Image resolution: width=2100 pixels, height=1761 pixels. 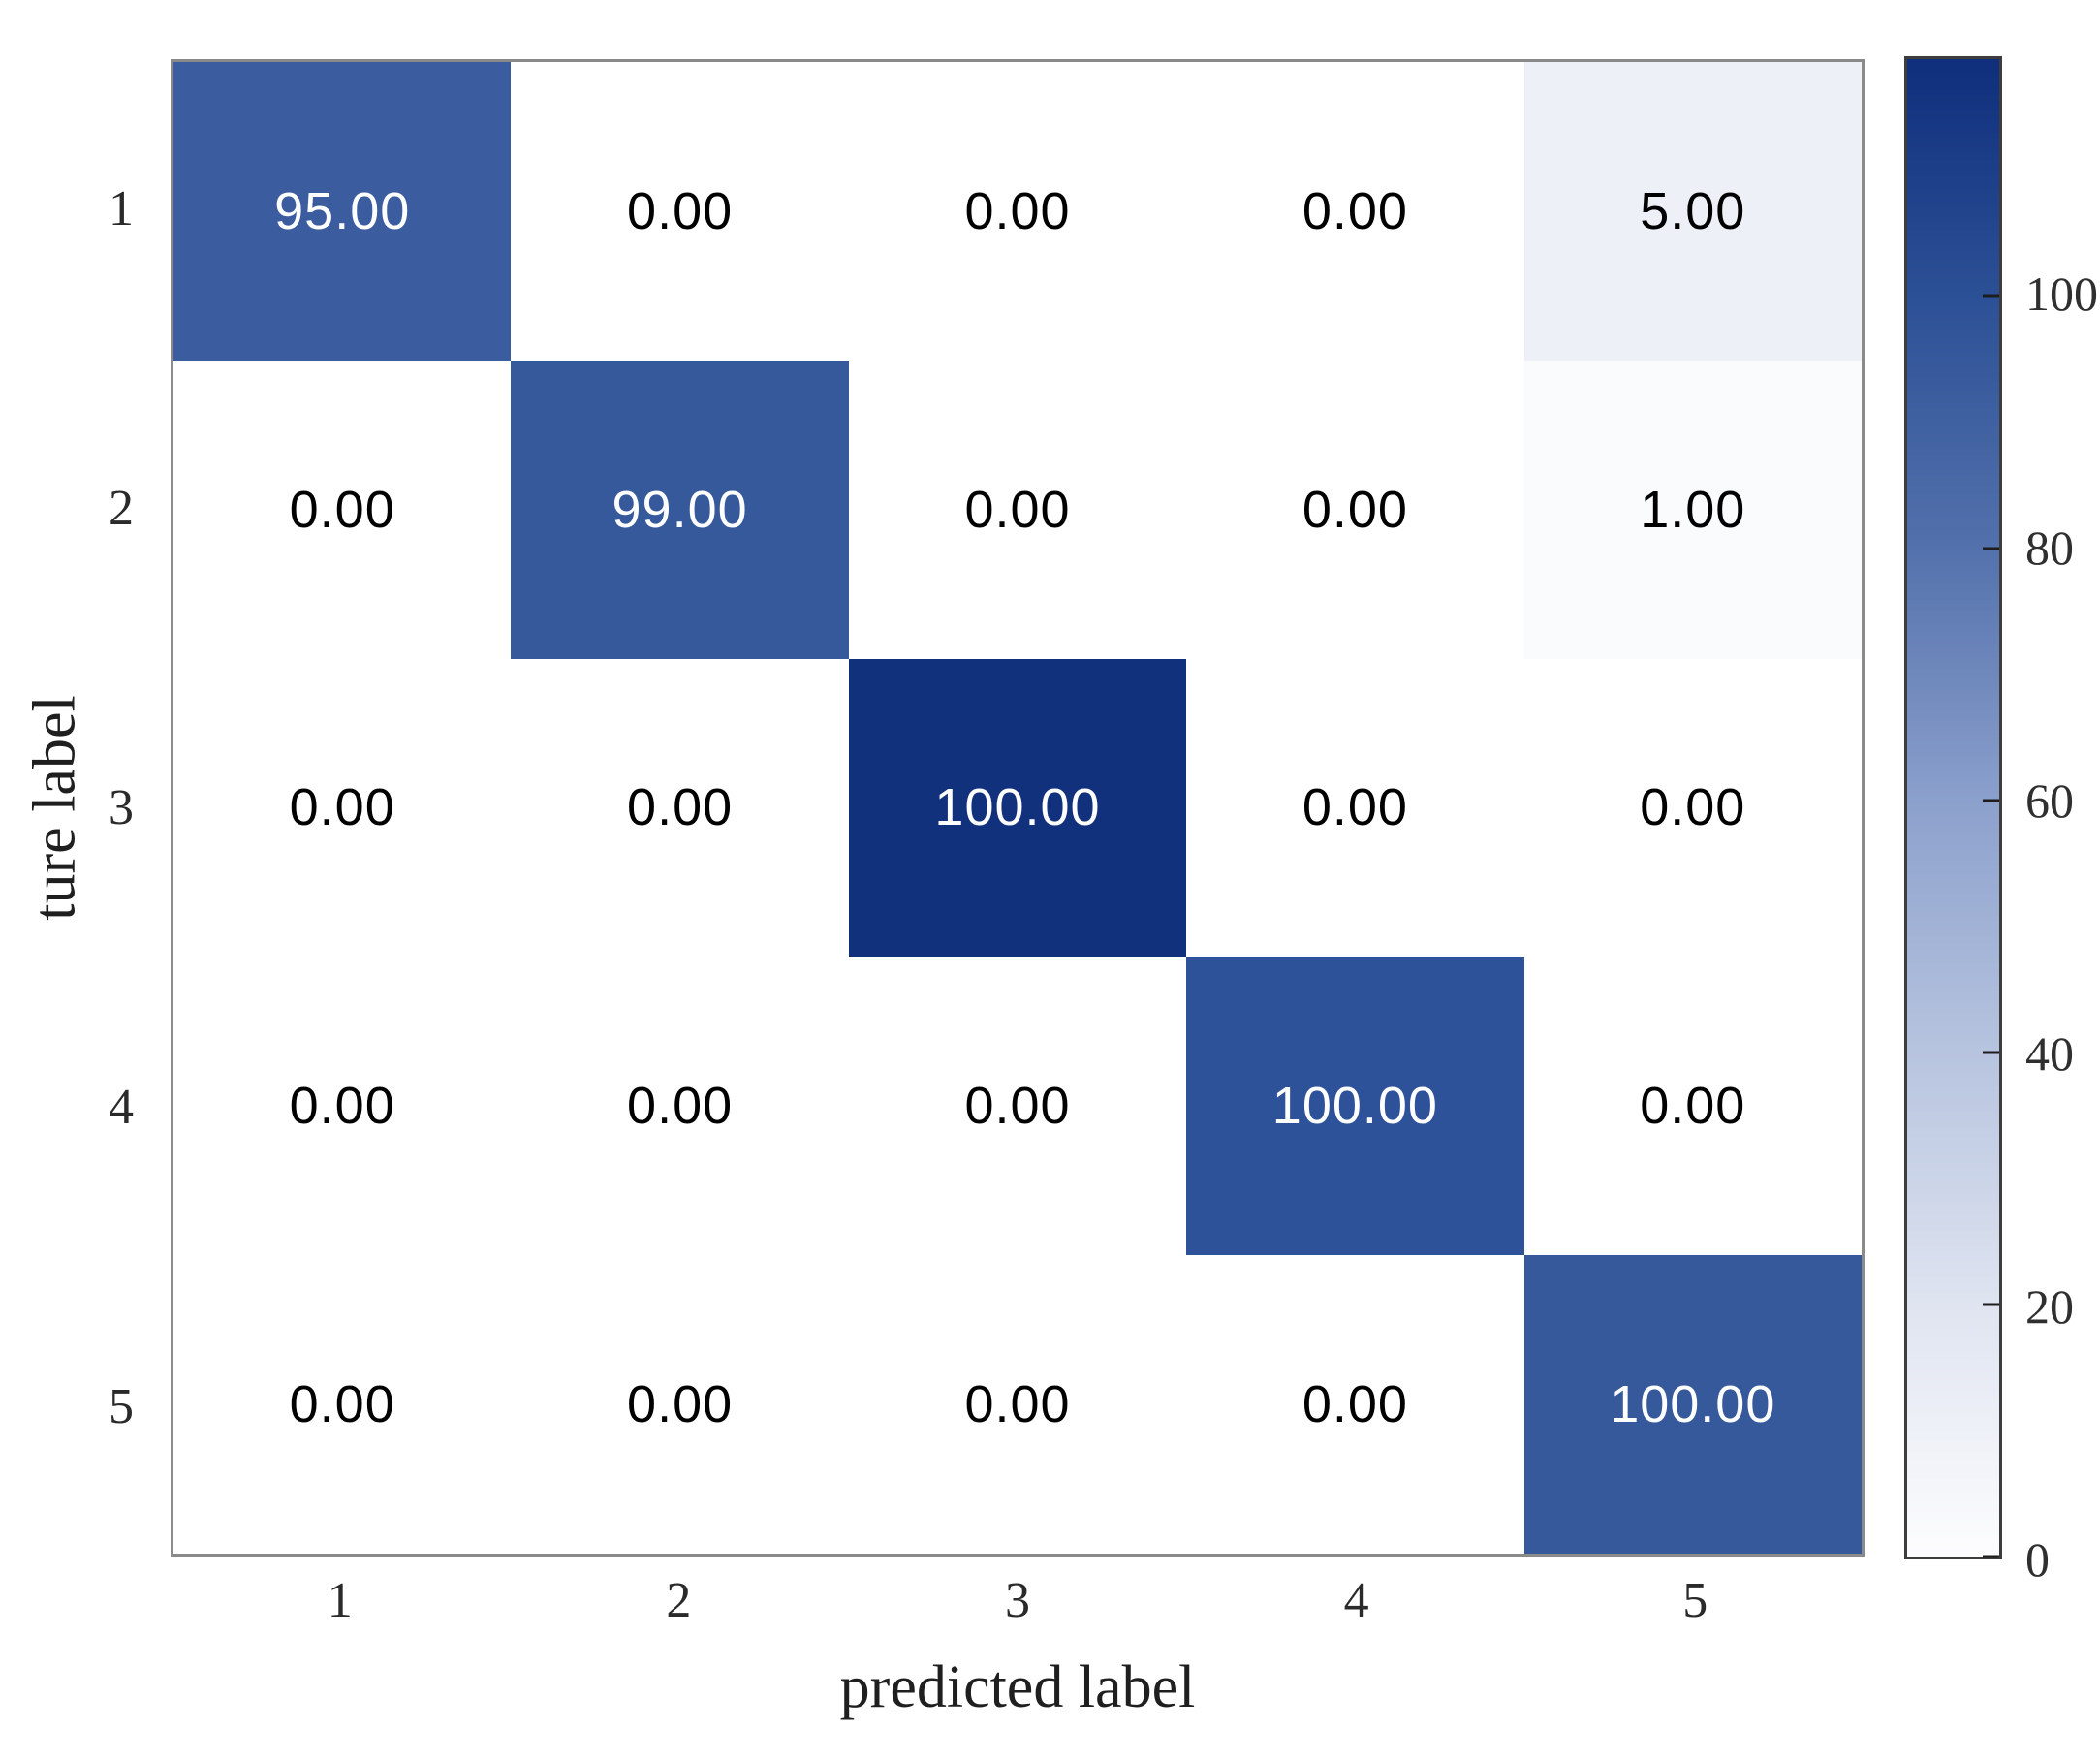 What do you see at coordinates (2061, 294) in the screenshot?
I see `colorbar-tick-label: 100` at bounding box center [2061, 294].